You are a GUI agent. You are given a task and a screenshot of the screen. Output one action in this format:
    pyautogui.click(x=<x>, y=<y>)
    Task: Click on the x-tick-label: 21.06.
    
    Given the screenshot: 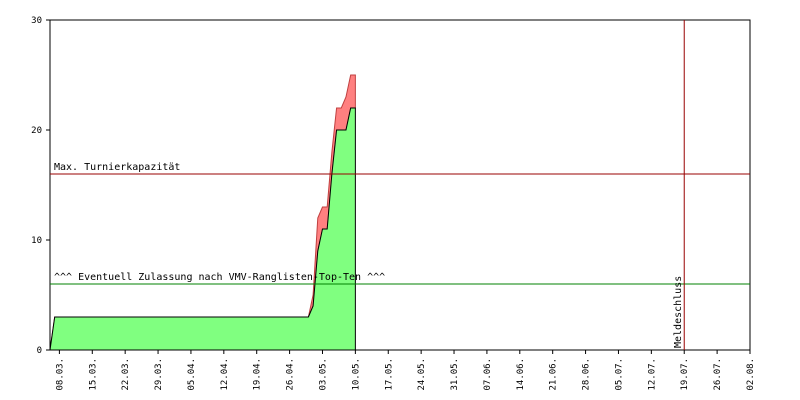 What is the action you would take?
    pyautogui.click(x=554, y=374)
    